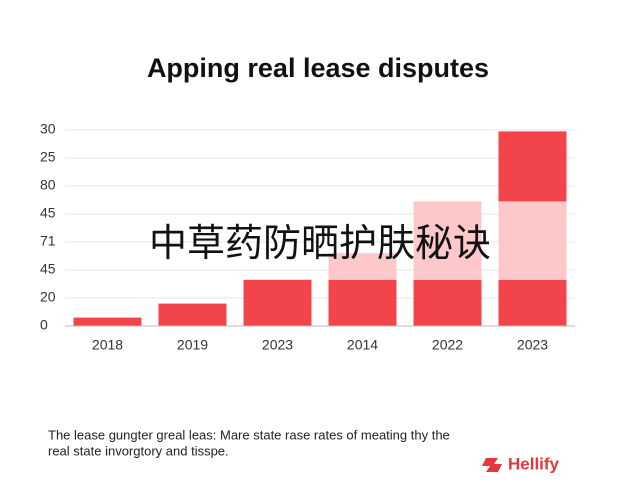 This screenshot has height=485, width=640. What do you see at coordinates (138, 450) in the screenshot?
I see `footnote: real state invorgtory and tisspe.` at bounding box center [138, 450].